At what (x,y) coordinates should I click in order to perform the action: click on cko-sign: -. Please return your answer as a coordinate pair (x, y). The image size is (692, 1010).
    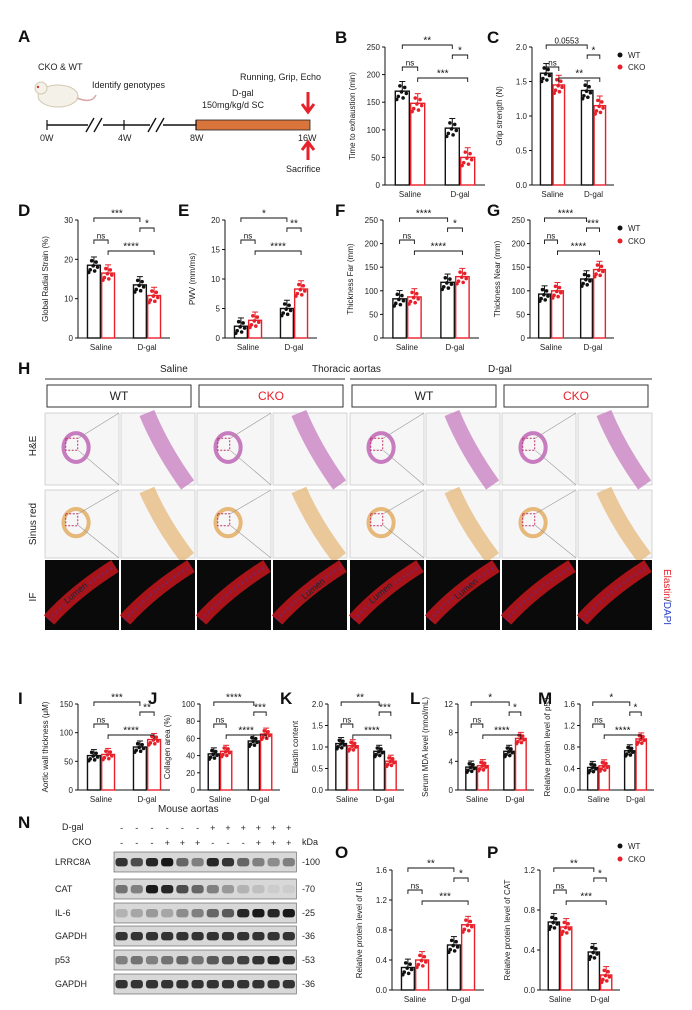
    Looking at the image, I should click on (152, 843).